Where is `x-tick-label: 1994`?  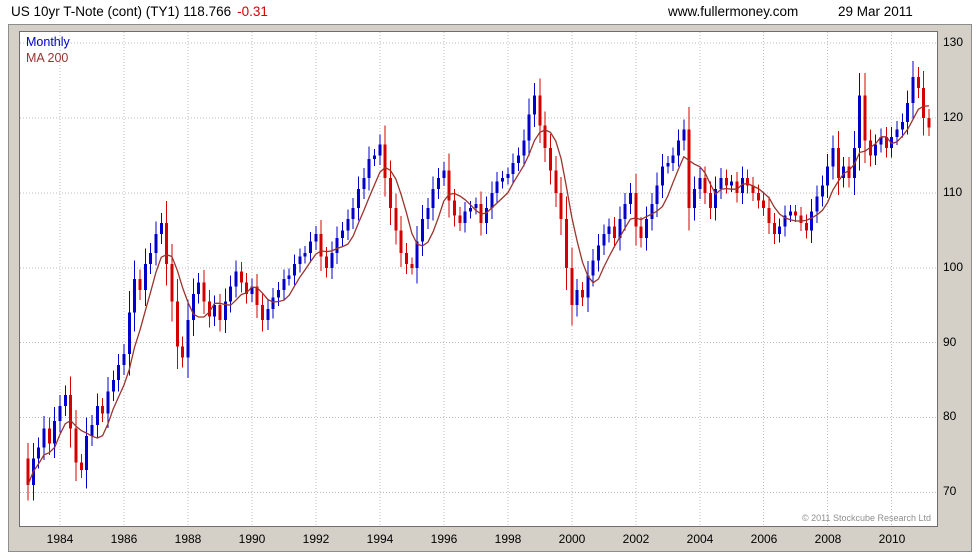
x-tick-label: 1994 is located at coordinates (380, 539).